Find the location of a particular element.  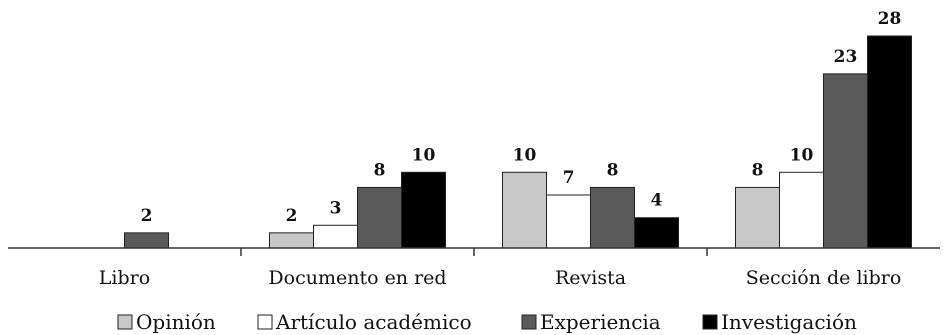

value-label-experiencia-revista: 8 is located at coordinates (613, 170).